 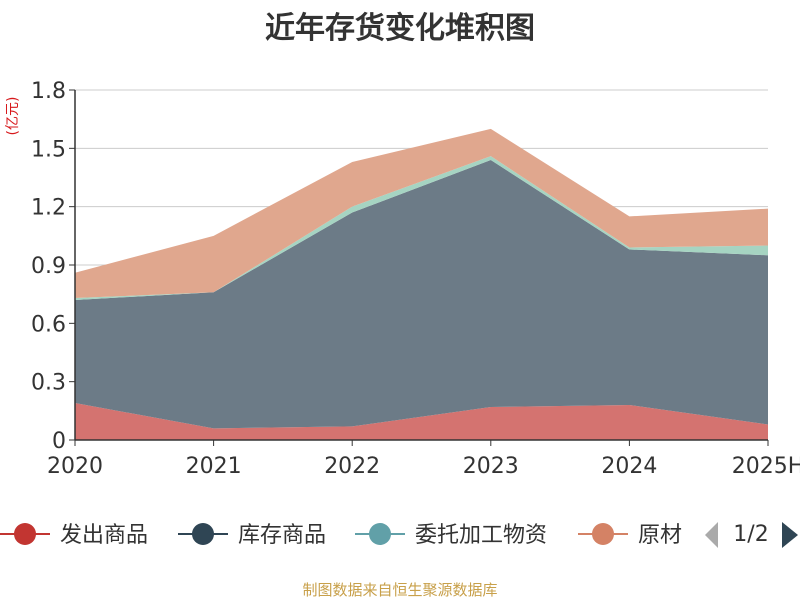 I want to click on x-tick-label: 2023, so click(x=491, y=466).